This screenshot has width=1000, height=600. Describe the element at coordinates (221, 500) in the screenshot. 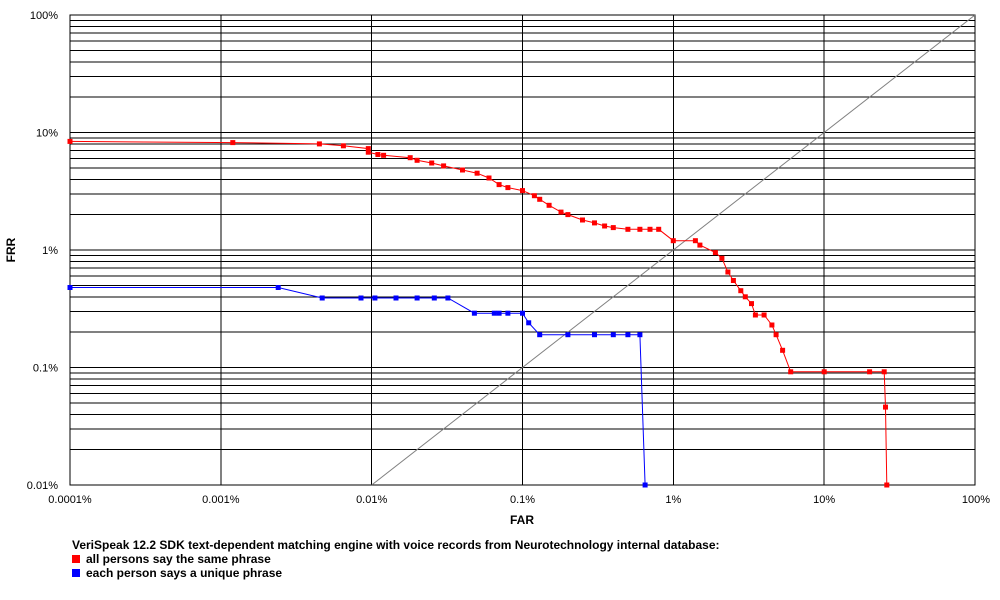

I see `x-tick-label: 0.001%` at that location.